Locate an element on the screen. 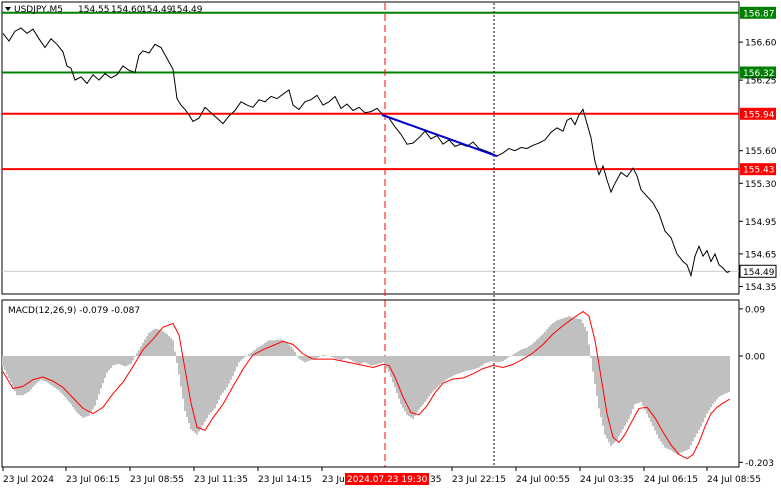 Image resolution: width=781 pixels, height=489 pixels. trend-line is located at coordinates (439, 135).